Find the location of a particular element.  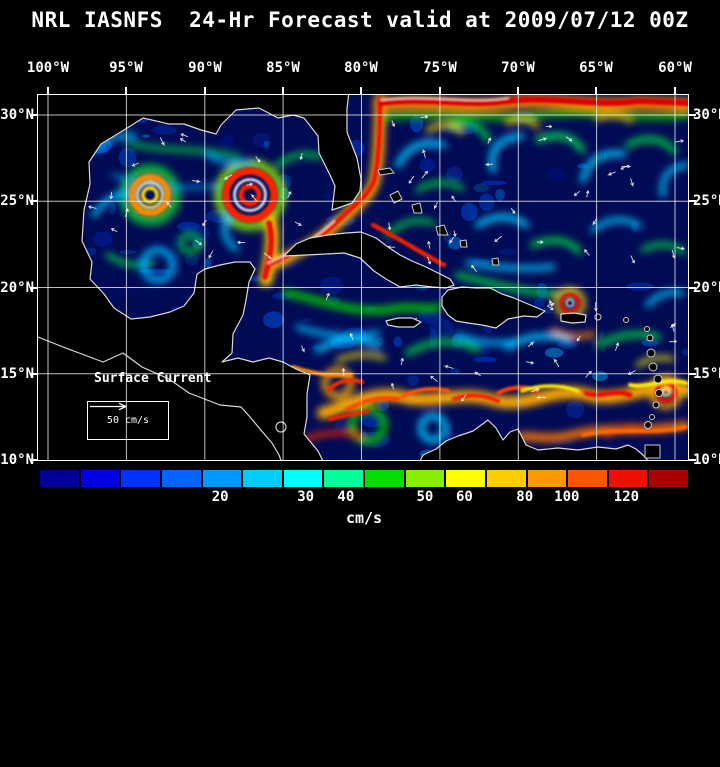

colorbar-tick-label: 30 is located at coordinates (306, 497).